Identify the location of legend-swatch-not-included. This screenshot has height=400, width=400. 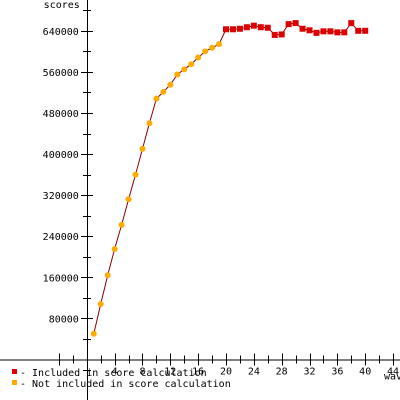
(14, 382).